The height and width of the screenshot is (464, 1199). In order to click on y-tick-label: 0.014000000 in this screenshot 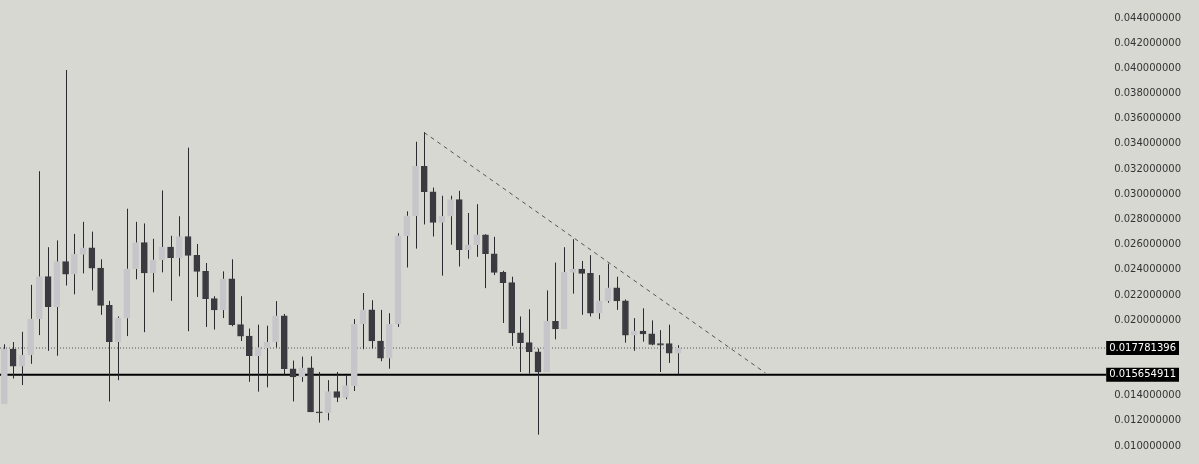, I will do `click(1148, 395)`.